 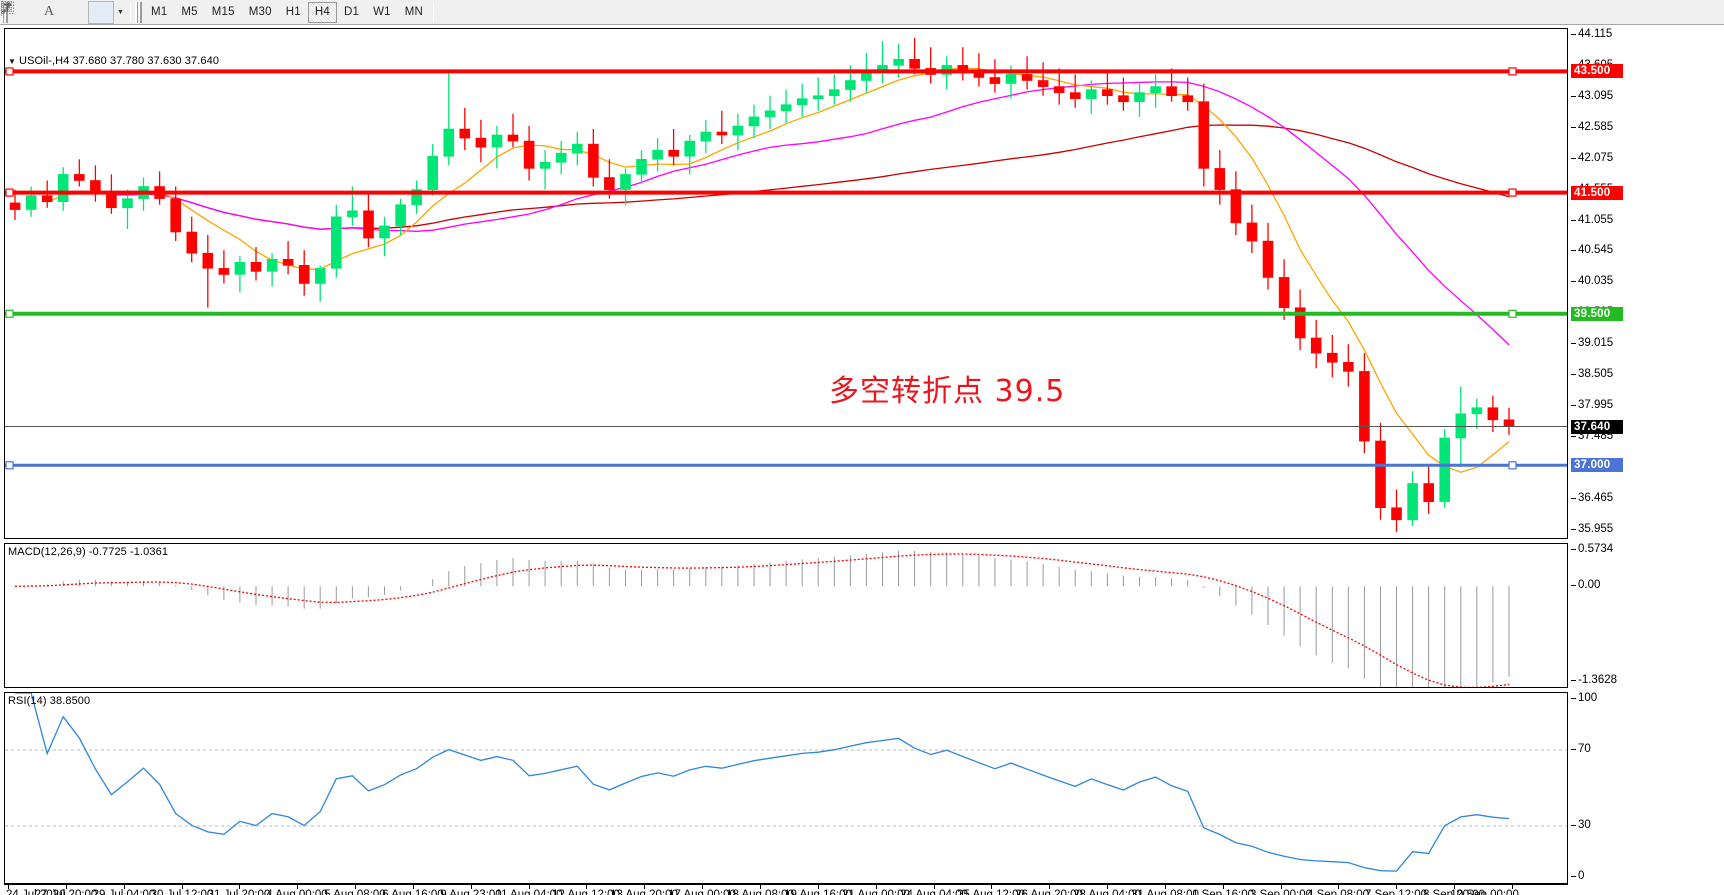 I want to click on timeframe-m15: M15, so click(x=223, y=12).